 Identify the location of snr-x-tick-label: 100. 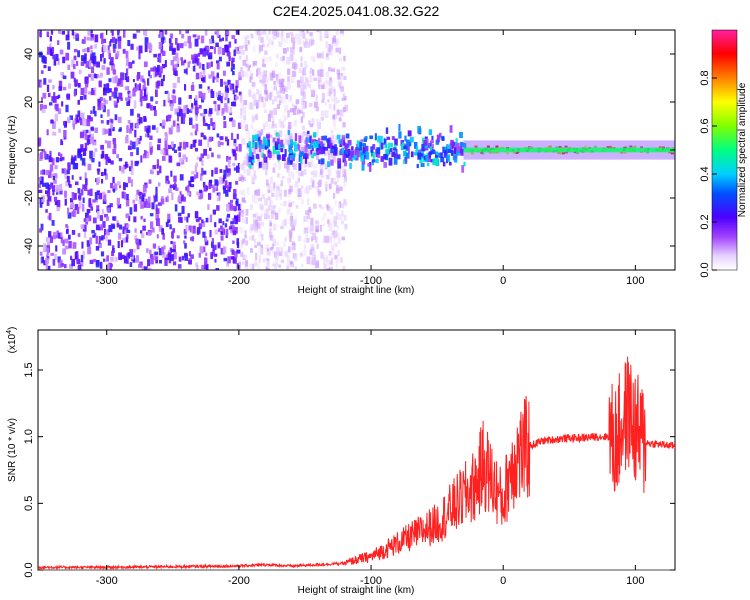
(635, 581).